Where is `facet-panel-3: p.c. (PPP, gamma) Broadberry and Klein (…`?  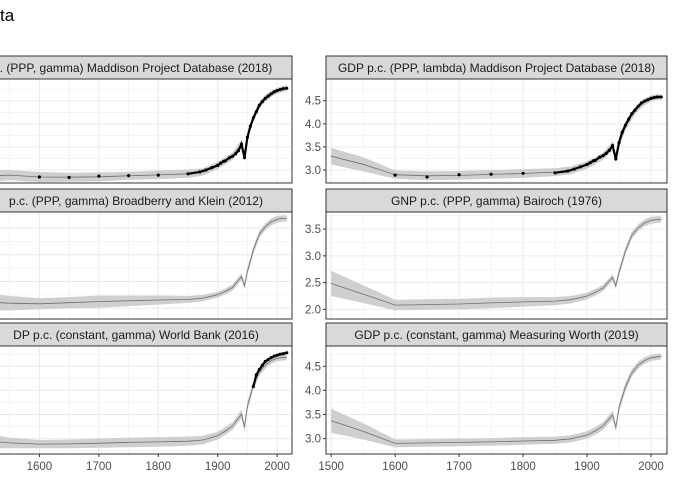
facet-panel-3: p.c. (PPP, gamma) Broadberry and Klein (… is located at coordinates (146, 254).